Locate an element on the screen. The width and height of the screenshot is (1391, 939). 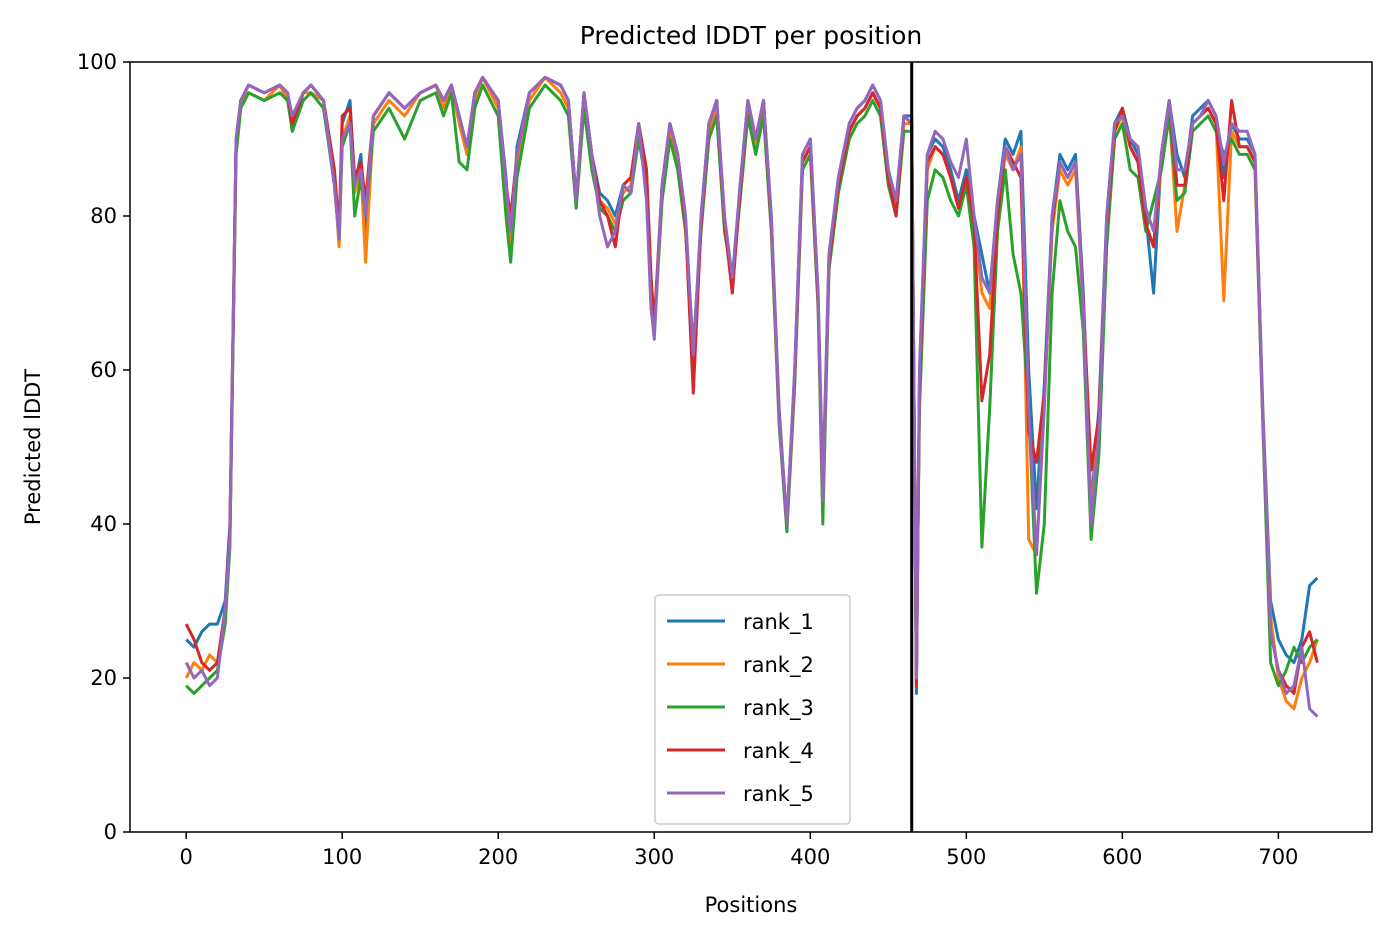
y-axis-title: Predicted lDDT is located at coordinates (33, 447).